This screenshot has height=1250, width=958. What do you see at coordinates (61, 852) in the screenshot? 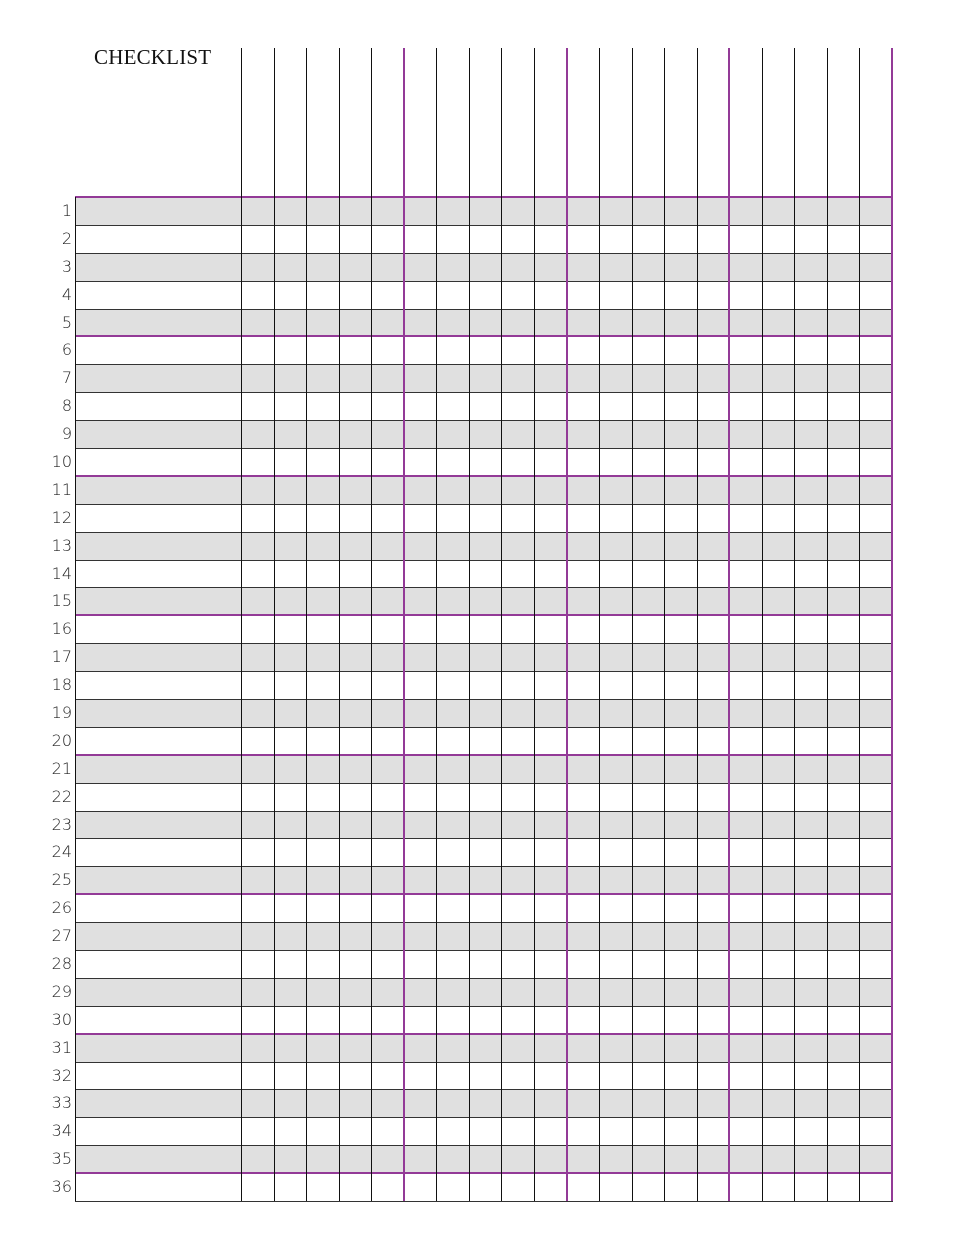
I see `row-number: 24` at bounding box center [61, 852].